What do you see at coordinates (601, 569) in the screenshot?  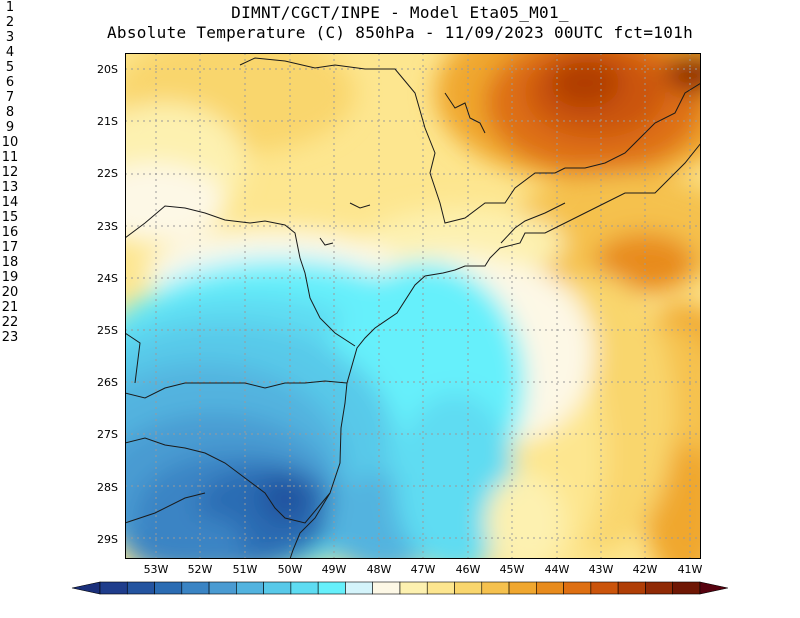 I see `lon-label-43w: 43W` at bounding box center [601, 569].